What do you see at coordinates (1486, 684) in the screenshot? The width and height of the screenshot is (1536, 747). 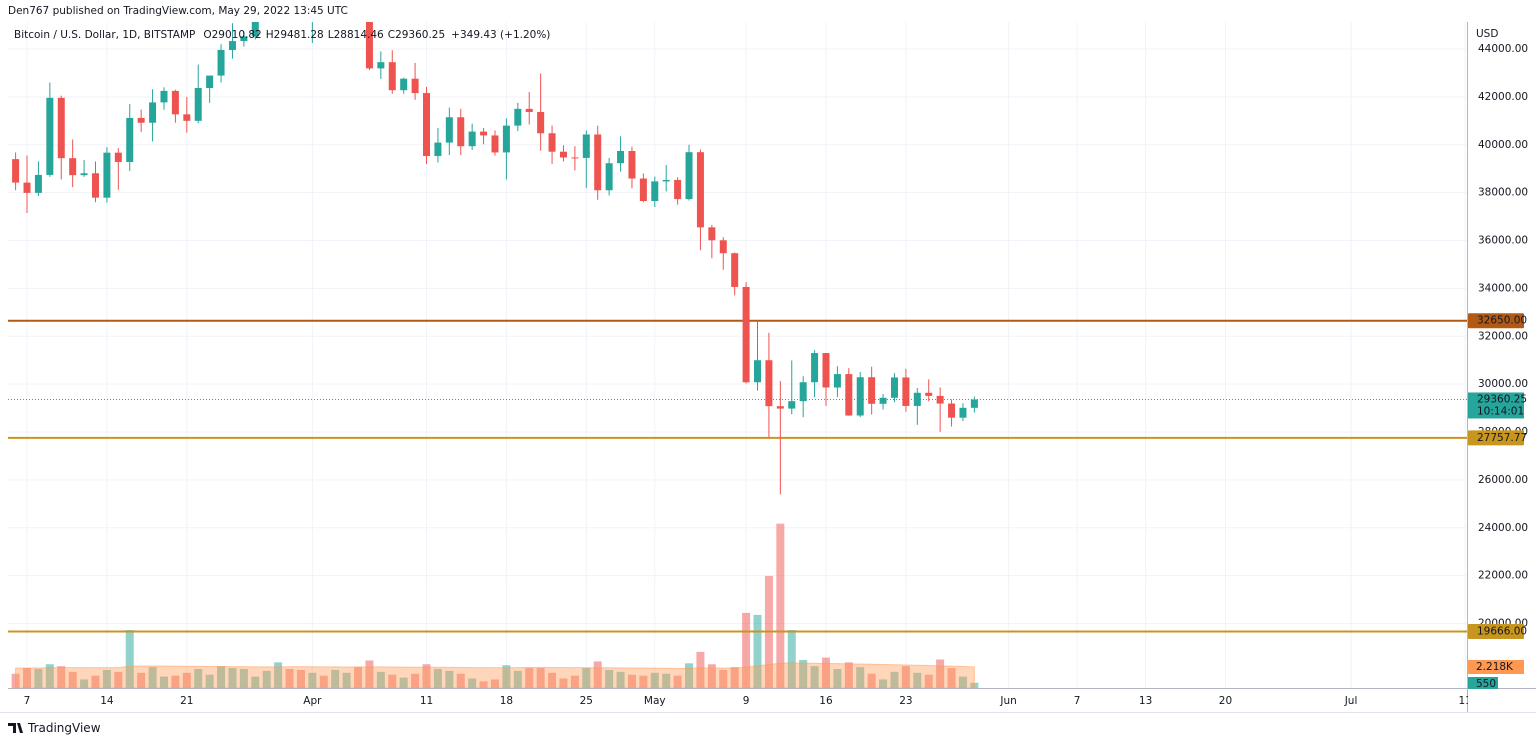 I see `volume-last-label: 550` at bounding box center [1486, 684].